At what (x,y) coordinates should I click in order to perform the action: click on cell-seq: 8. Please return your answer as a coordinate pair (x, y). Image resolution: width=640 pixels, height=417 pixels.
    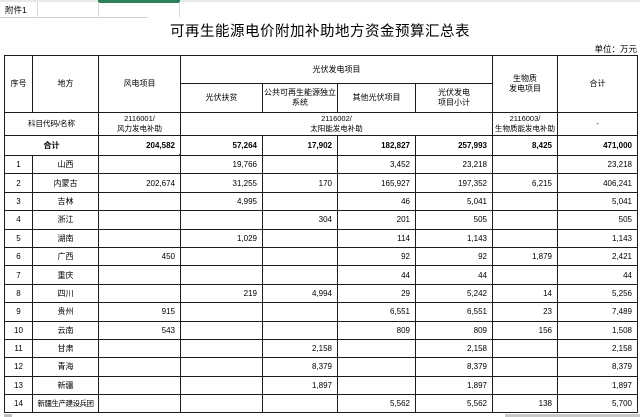
    Looking at the image, I should click on (18, 293).